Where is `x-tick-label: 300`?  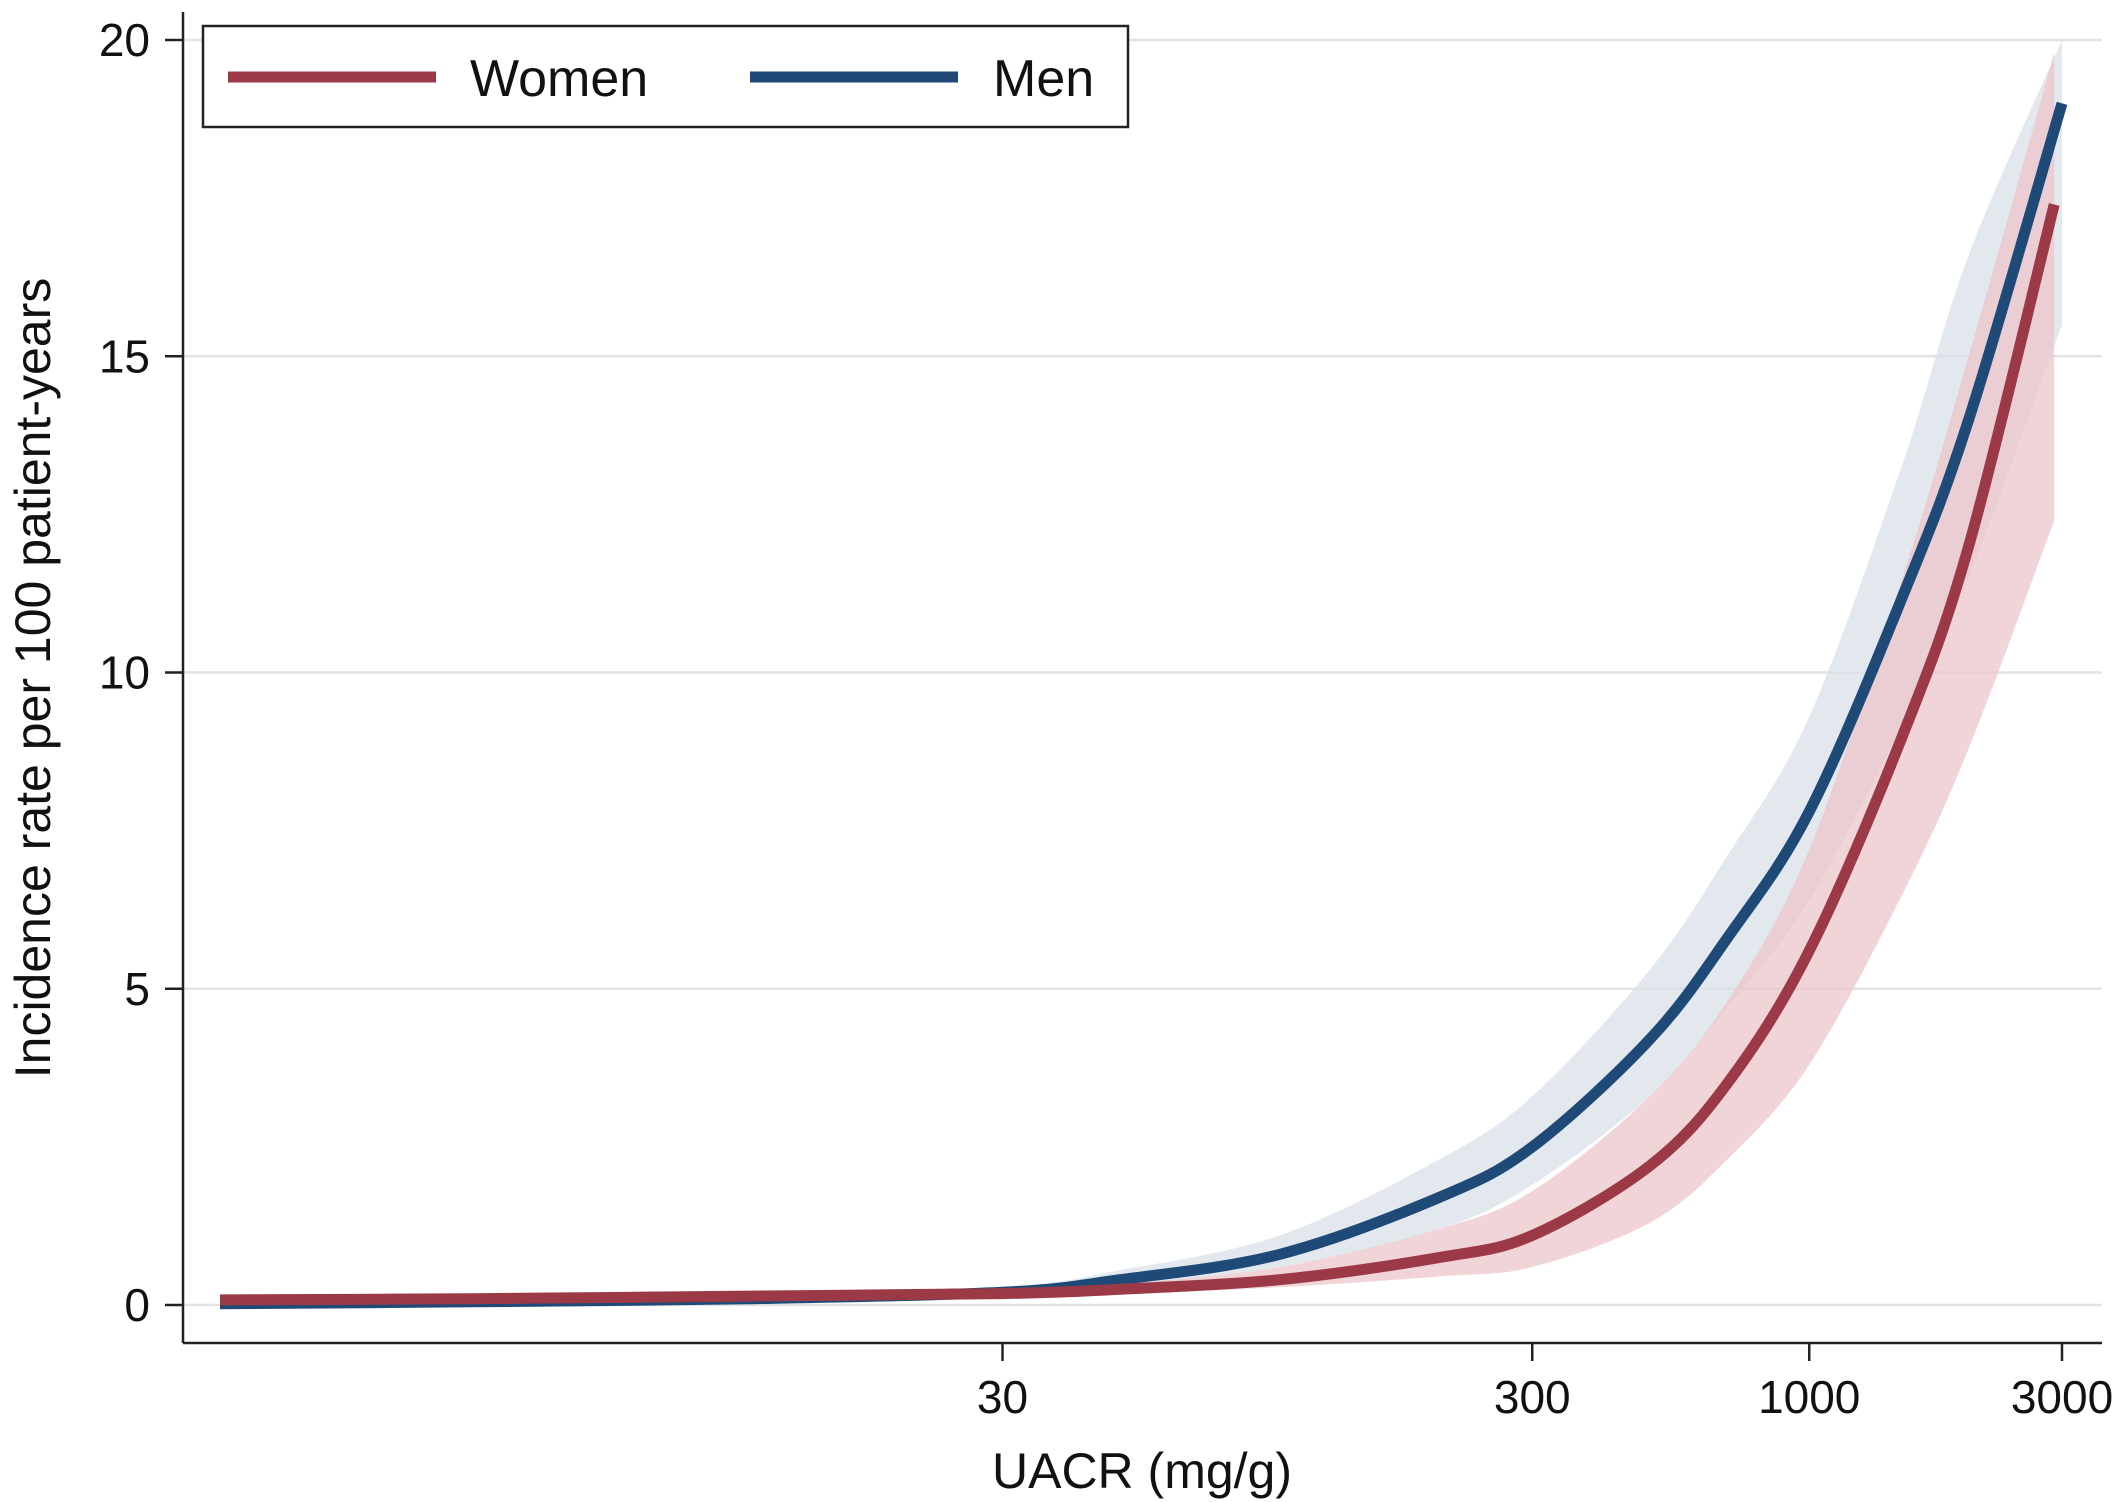 x-tick-label: 300 is located at coordinates (1532, 1397).